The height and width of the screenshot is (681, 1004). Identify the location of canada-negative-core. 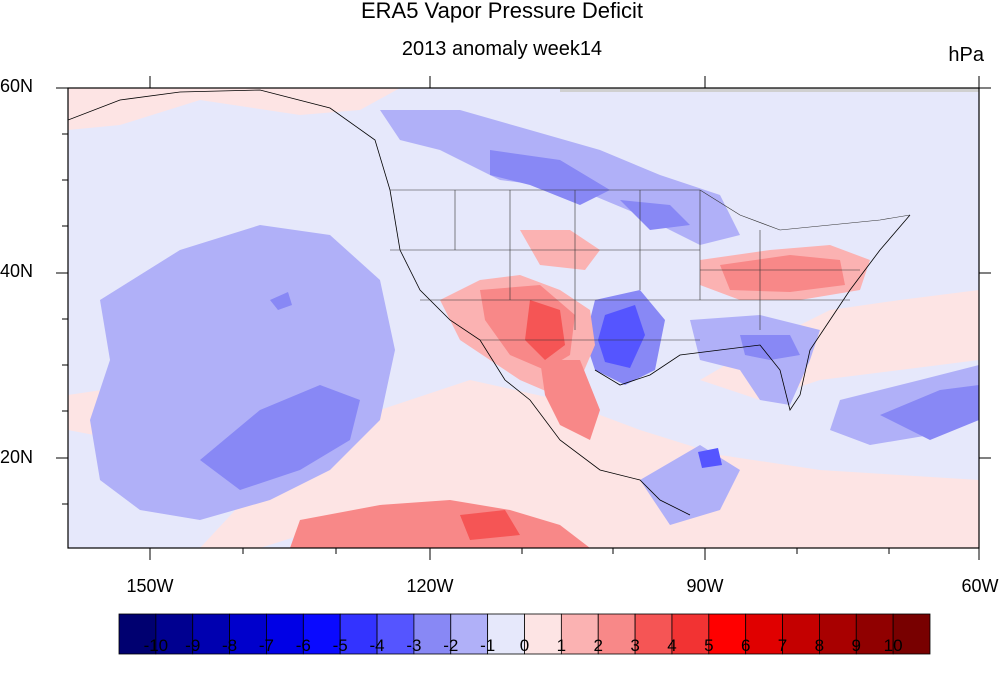
(550, 177).